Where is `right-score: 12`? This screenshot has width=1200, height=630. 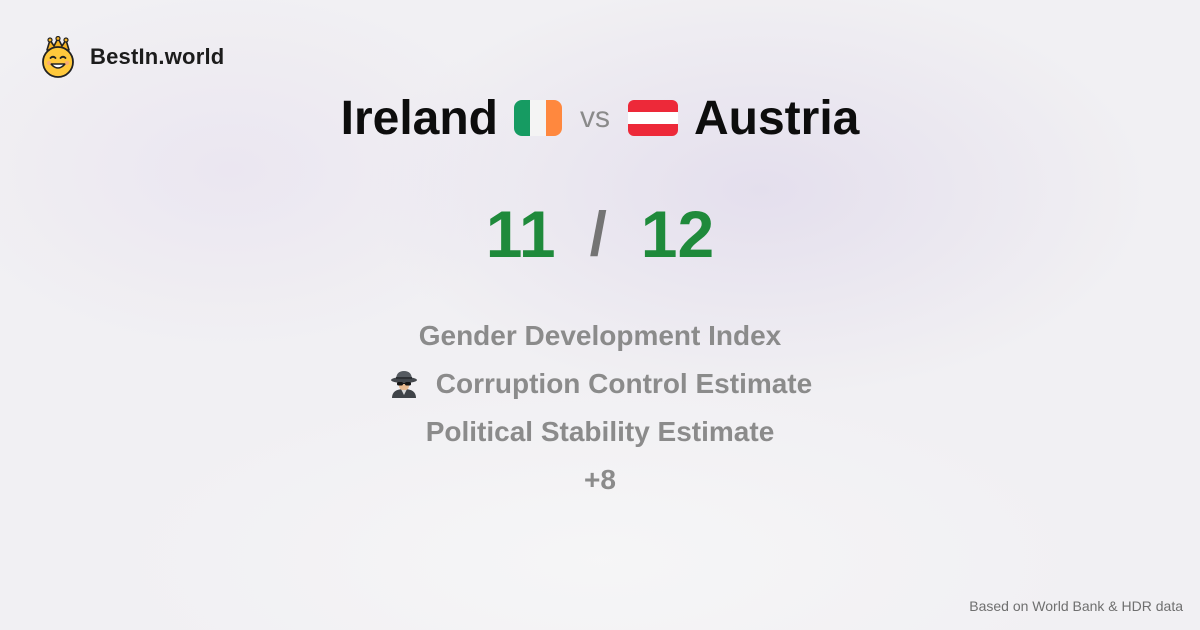
right-score: 12 is located at coordinates (677, 234).